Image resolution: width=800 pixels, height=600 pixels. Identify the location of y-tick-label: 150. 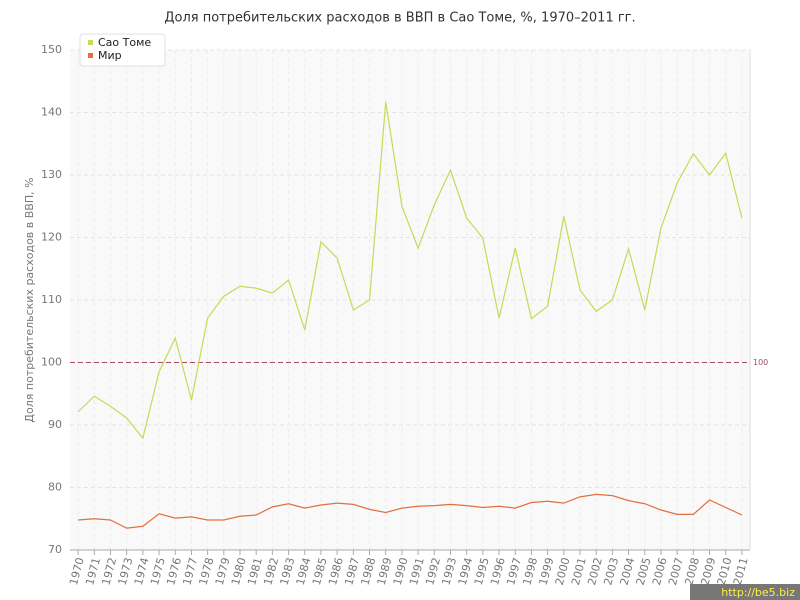
(51, 49).